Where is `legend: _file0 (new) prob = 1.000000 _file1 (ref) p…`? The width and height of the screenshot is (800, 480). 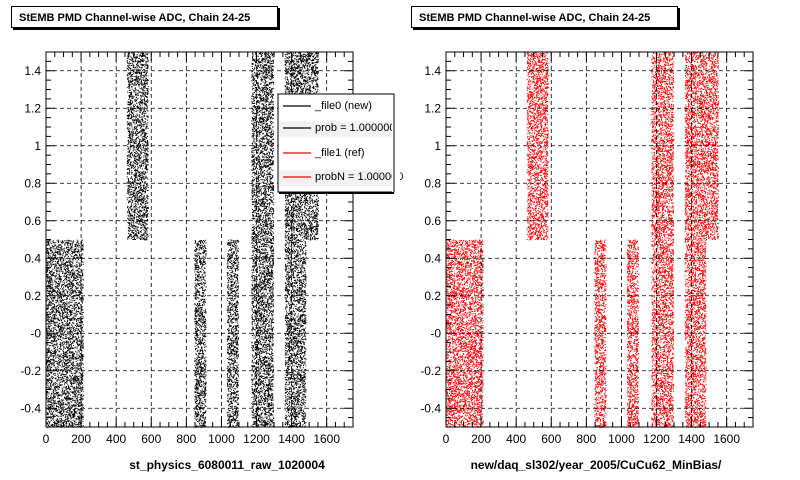 legend: _file0 (new) prob = 1.000000 _file1 (ref) p… is located at coordinates (340, 143).